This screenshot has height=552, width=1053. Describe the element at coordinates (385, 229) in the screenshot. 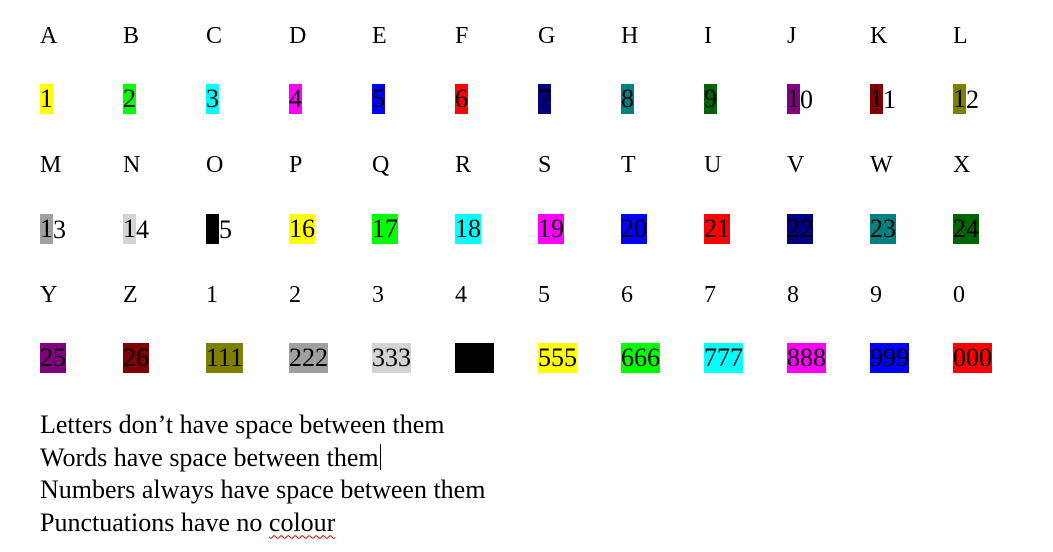

I see `highlighted-number: 17` at that location.